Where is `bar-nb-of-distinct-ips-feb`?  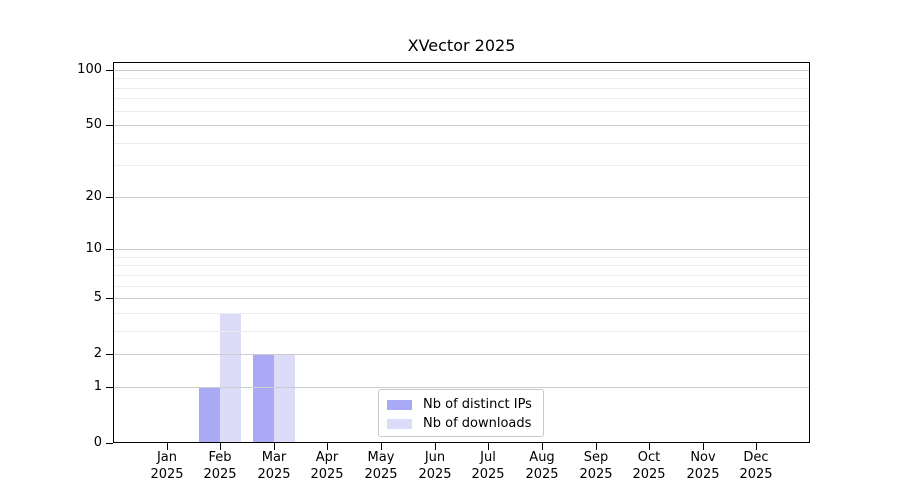 bar-nb-of-distinct-ips-feb is located at coordinates (210, 414).